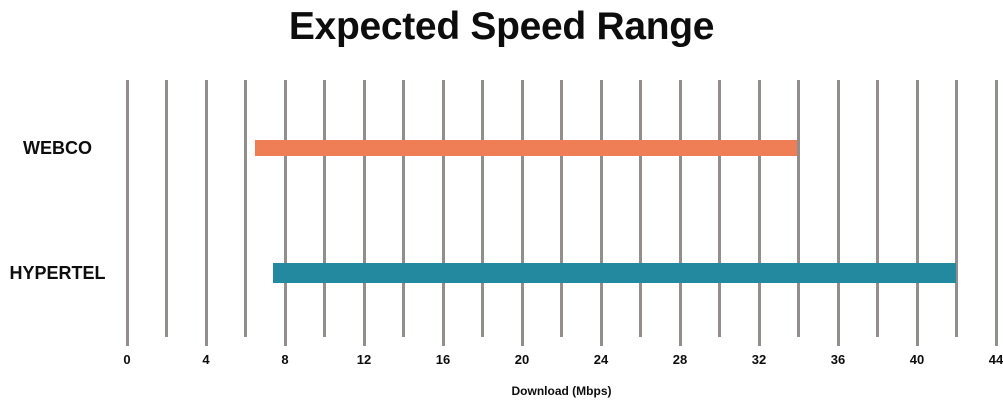 The image size is (1003, 405). What do you see at coordinates (501, 26) in the screenshot?
I see `chart-title: Expected Speed Range` at bounding box center [501, 26].